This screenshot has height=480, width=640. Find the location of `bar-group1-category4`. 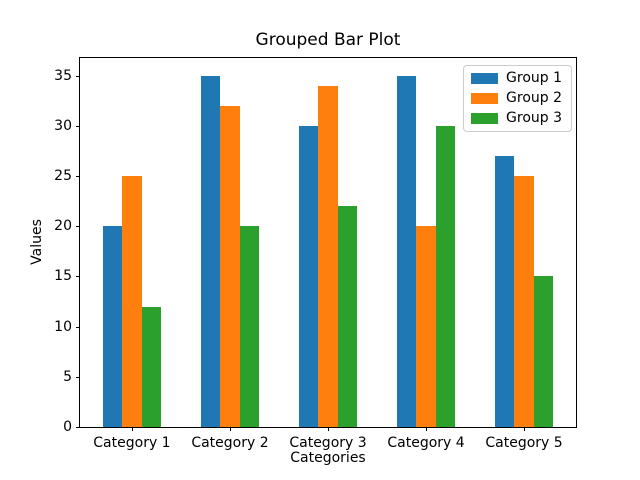

bar-group1-category4 is located at coordinates (406, 251).